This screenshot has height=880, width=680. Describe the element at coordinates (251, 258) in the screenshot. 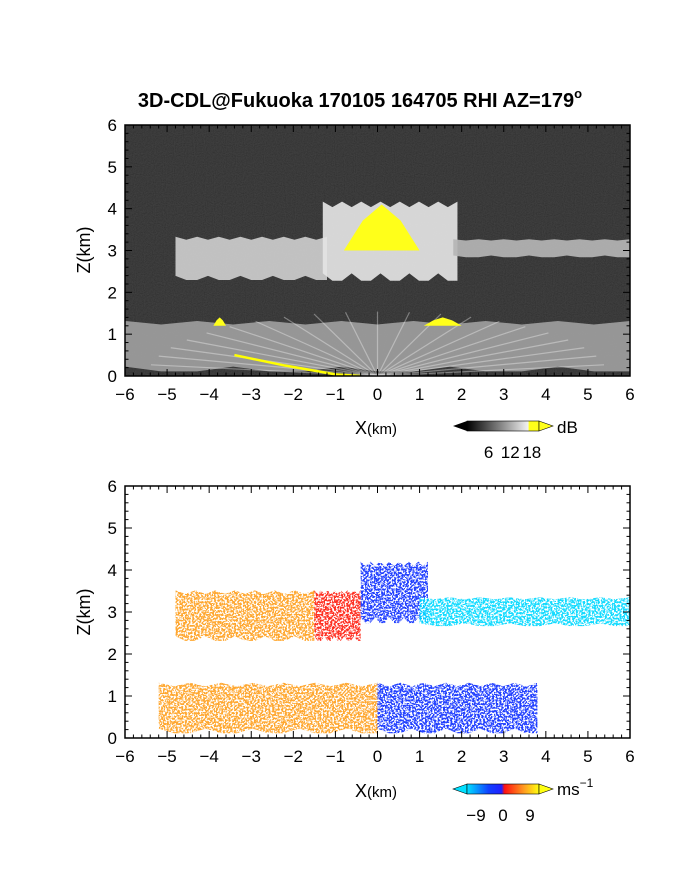

I see `snr-region-cloud-layer-west` at that location.